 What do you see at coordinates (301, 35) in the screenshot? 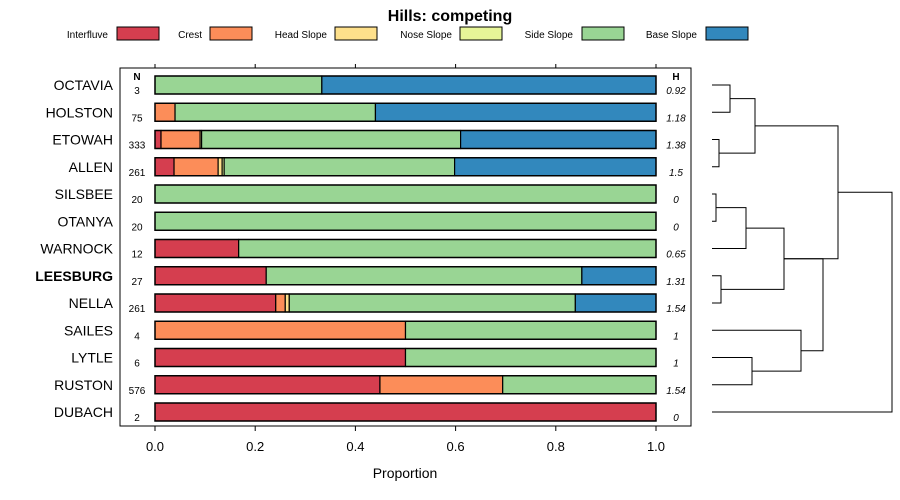
I see `legend-label-head-slope: Head Slope` at bounding box center [301, 35].